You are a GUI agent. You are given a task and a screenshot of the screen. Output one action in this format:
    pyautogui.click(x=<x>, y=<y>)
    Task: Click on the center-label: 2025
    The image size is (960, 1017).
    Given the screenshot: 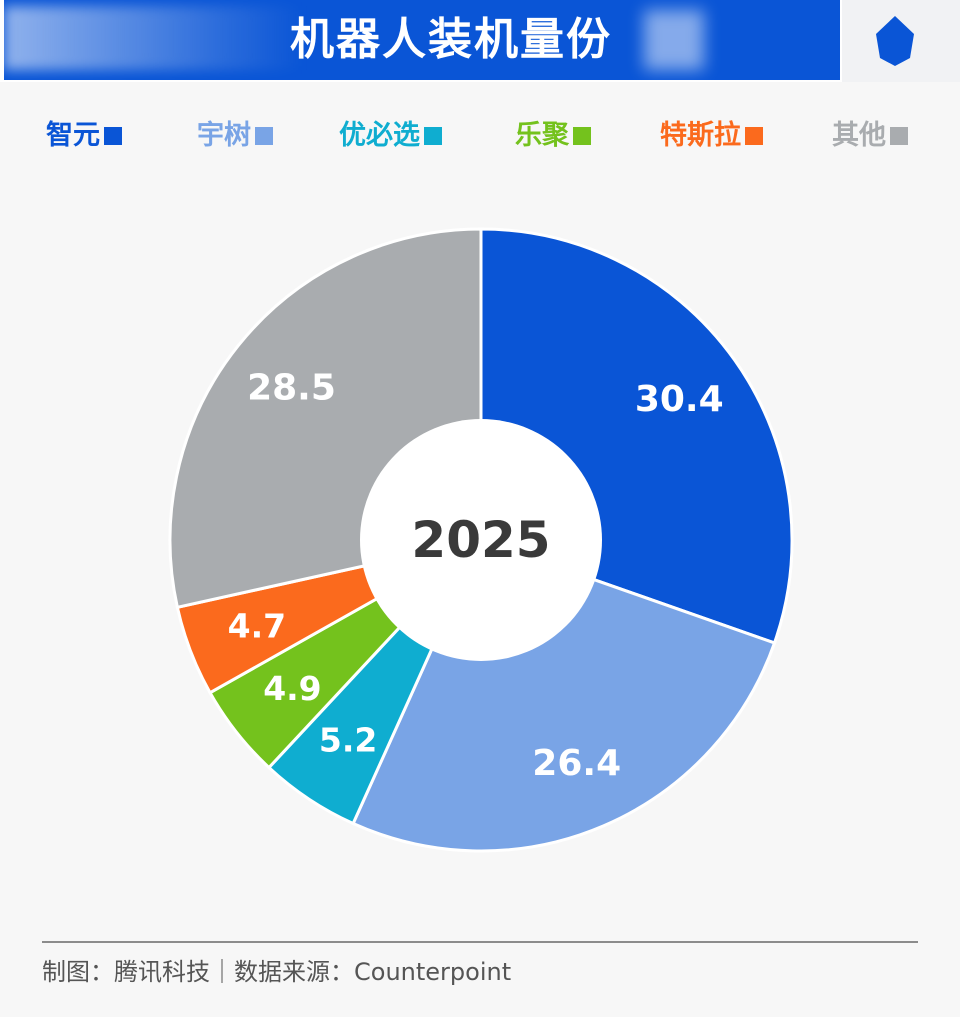 What is the action you would take?
    pyautogui.click(x=480, y=540)
    